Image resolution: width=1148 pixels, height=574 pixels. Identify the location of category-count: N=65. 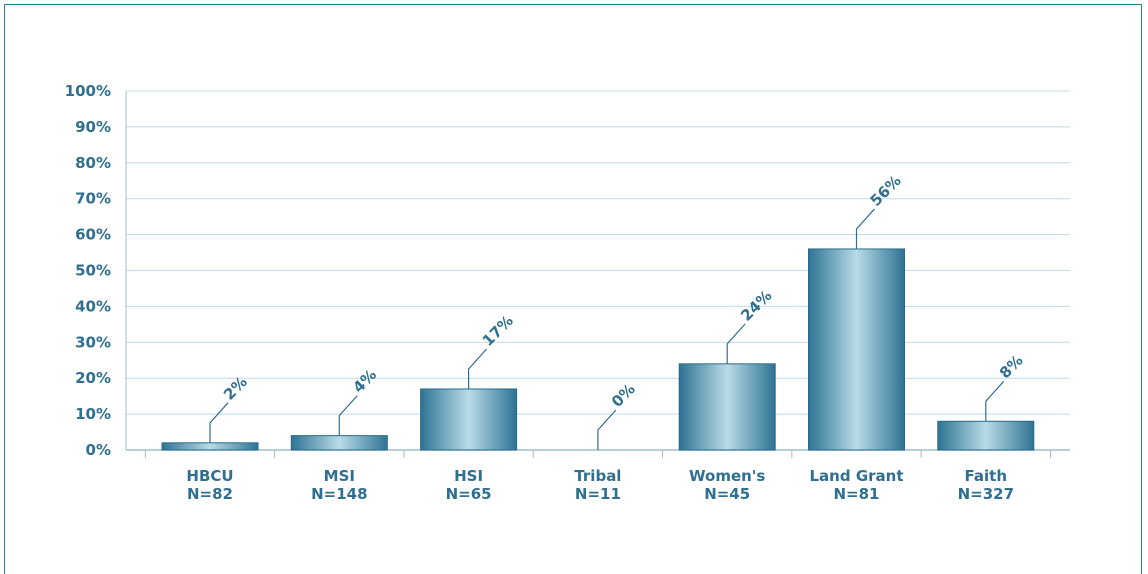
(469, 494).